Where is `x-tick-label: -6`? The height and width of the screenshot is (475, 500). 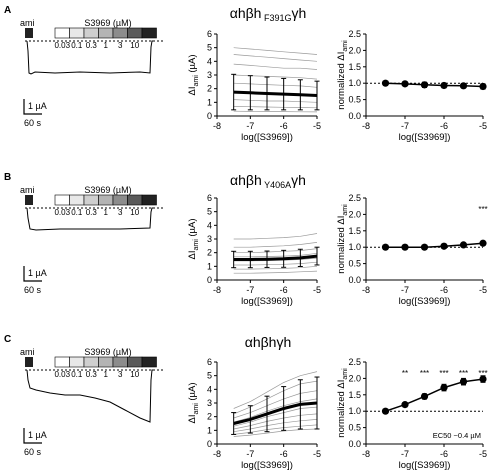 x-tick-label: -6 is located at coordinates (284, 290).